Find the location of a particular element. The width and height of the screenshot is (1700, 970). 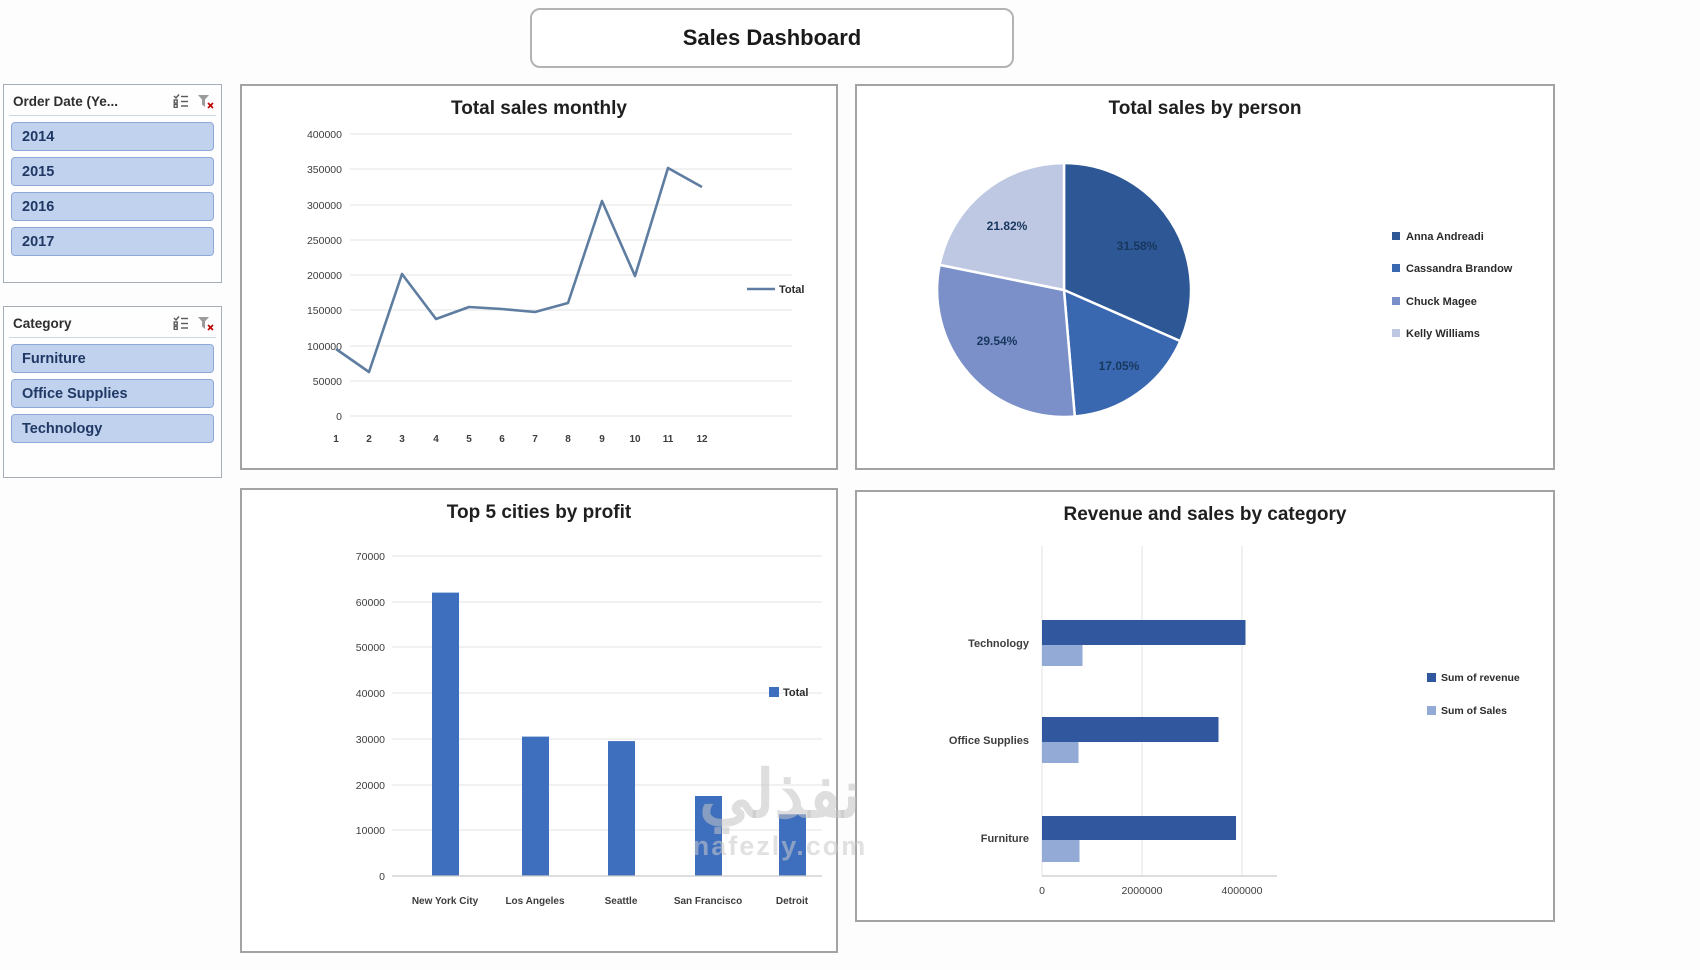

svg-text: 7 is located at coordinates (535, 439).